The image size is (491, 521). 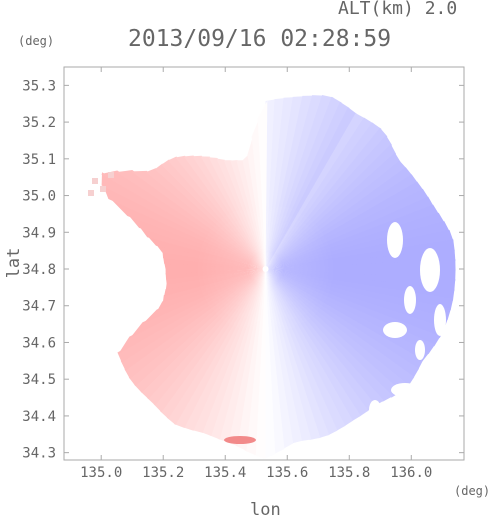 What do you see at coordinates (39, 233) in the screenshot?
I see `y-tick-label: 34.9` at bounding box center [39, 233].